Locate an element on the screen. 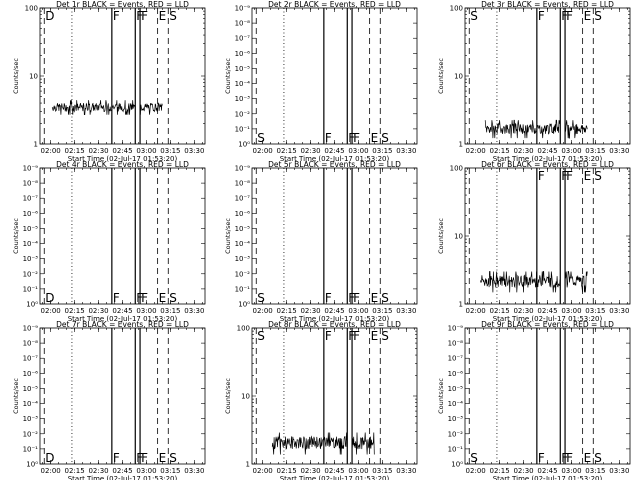 This screenshot has height=480, width=640. panel-title: Det 8r BLACK = Events, RED = LLD is located at coordinates (334, 324).